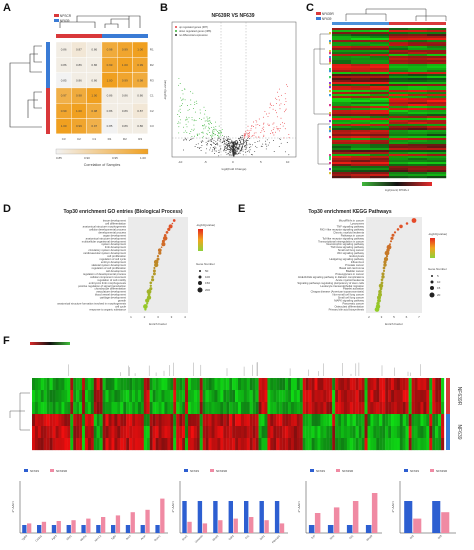 Image resolution: width=474 pixels, height=550 pixels. Describe the element at coordinates (108, 265) in the screenshot. I see `term-label: skeletal system development` at that location.